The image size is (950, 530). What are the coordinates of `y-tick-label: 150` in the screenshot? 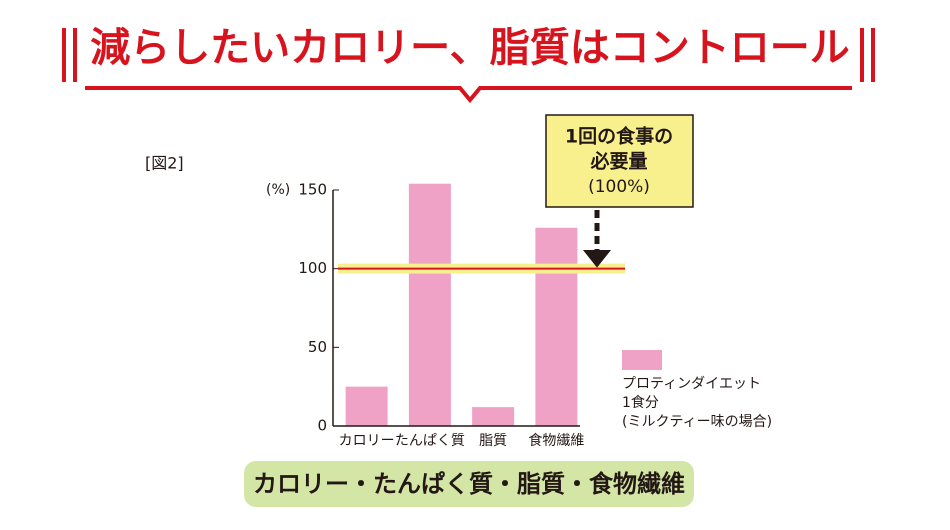 It's located at (312, 190).